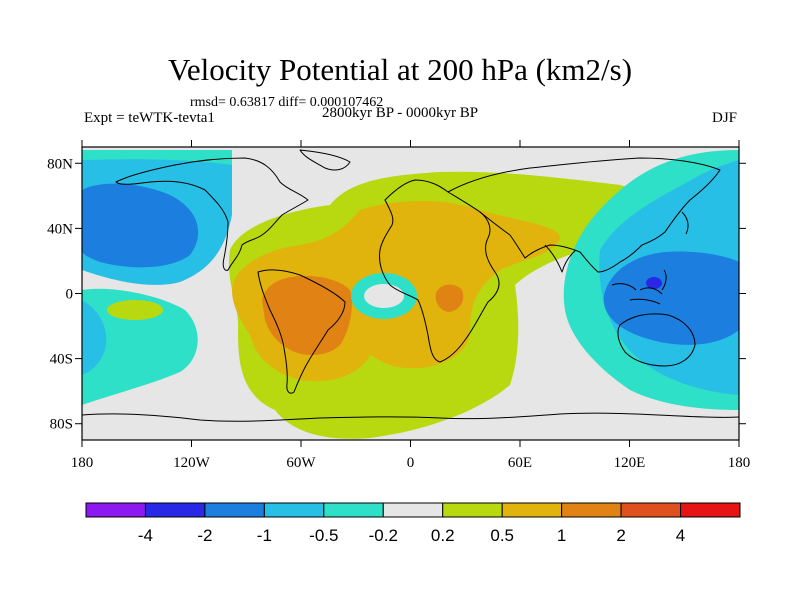 The image size is (800, 600). Describe the element at coordinates (323, 535) in the screenshot. I see `colorbar-label: -0.5` at that location.